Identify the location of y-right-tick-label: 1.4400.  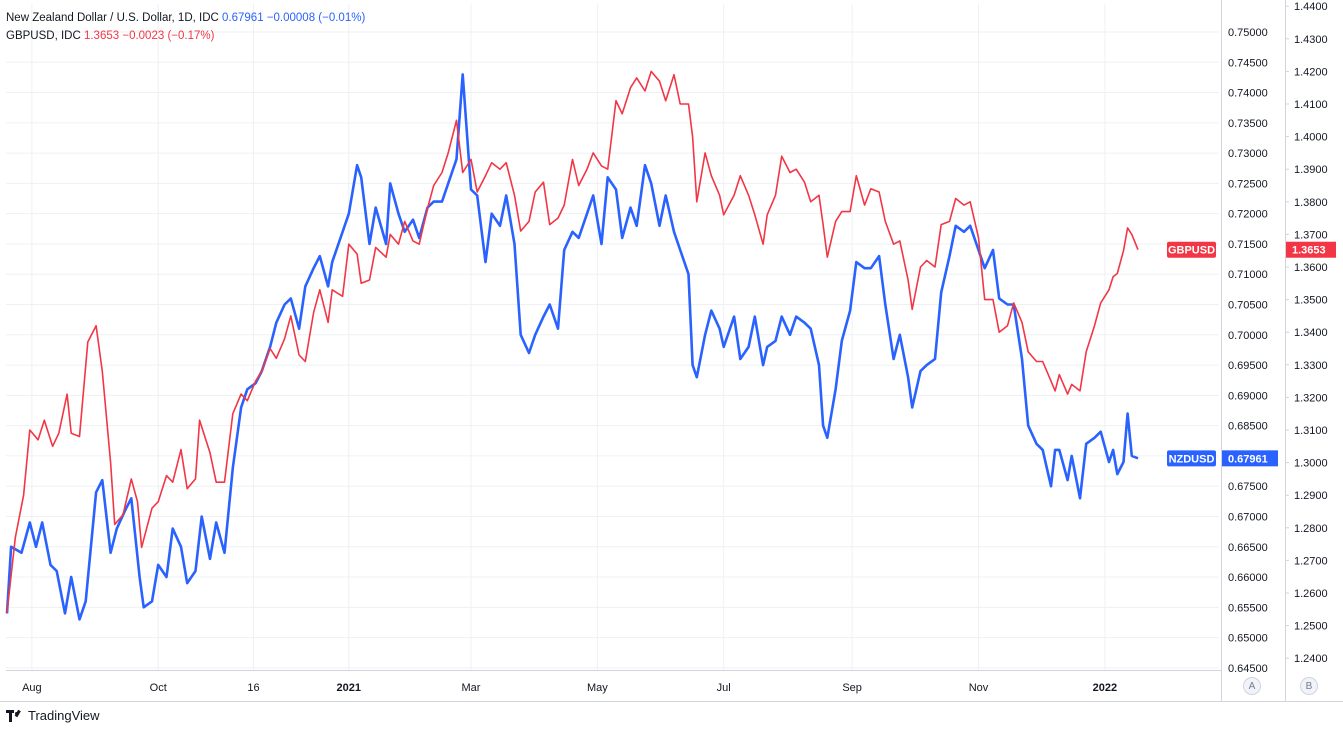
(1311, 7).